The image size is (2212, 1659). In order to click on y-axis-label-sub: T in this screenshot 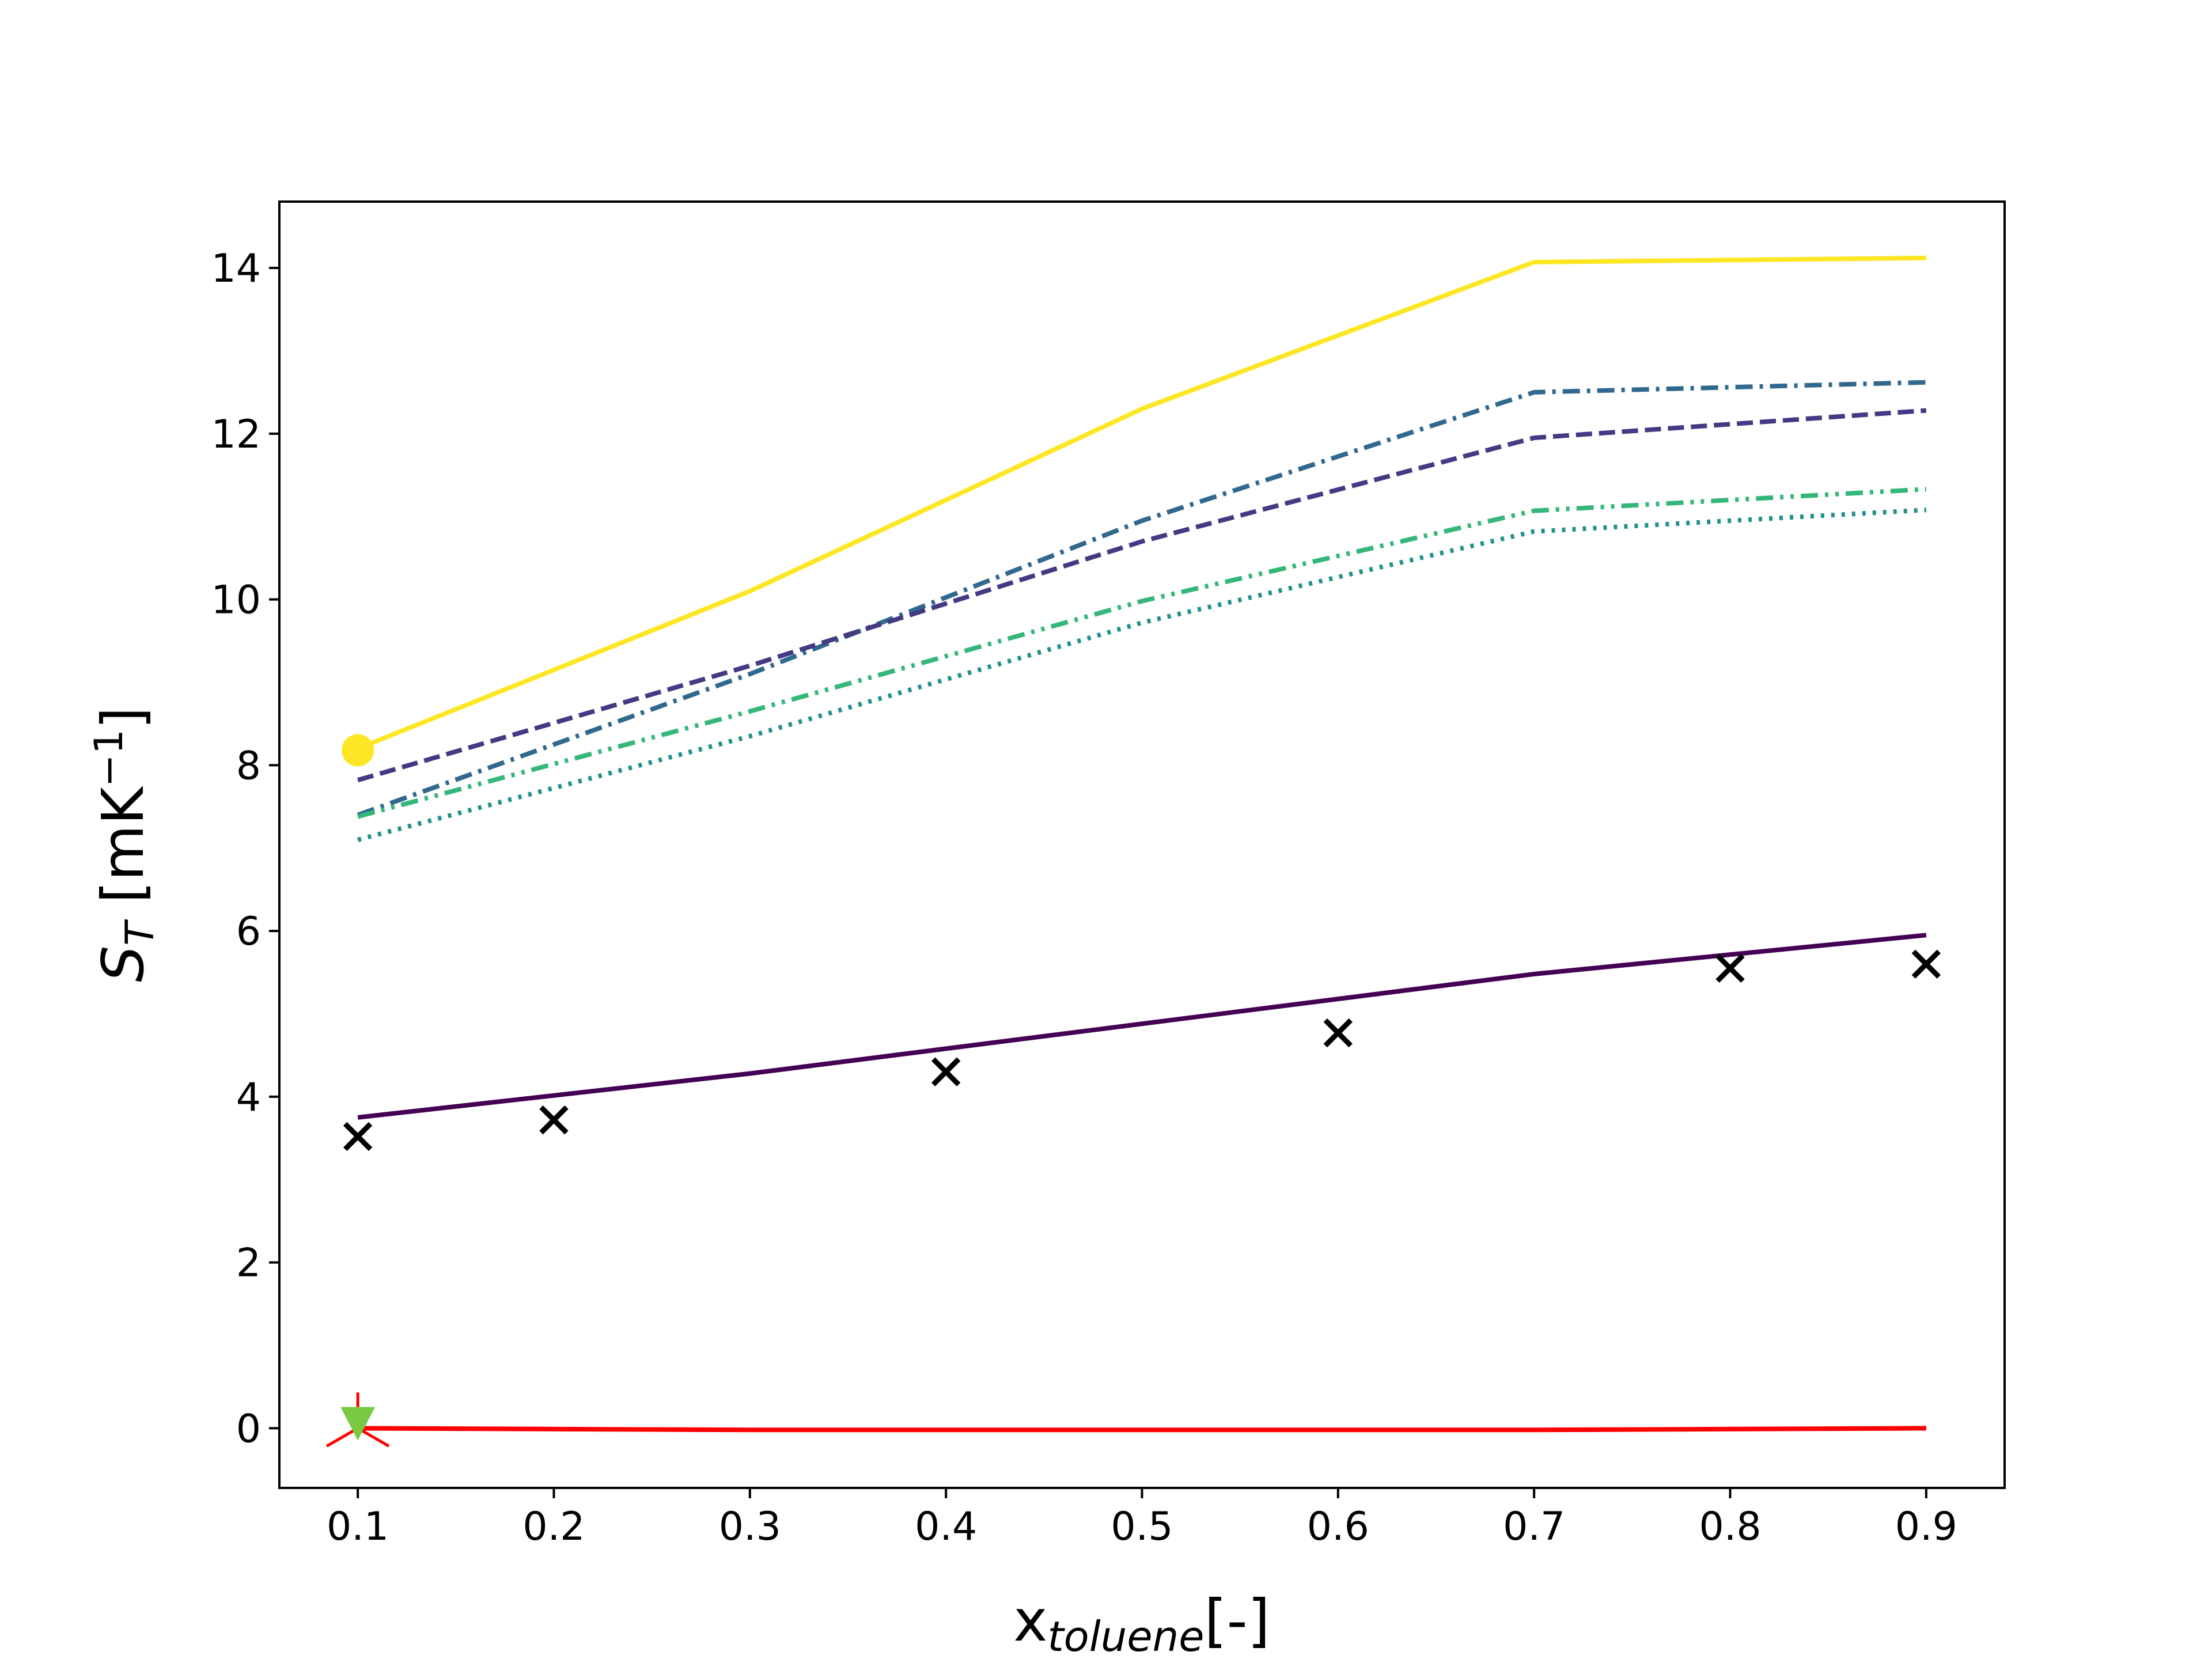, I will do `click(140, 932)`.